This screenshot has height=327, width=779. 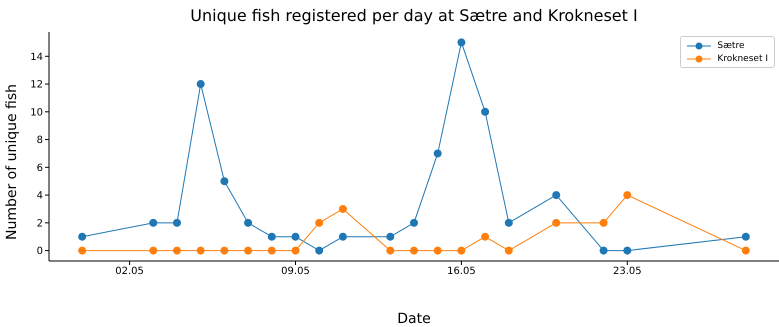 I want to click on y-tick-label: 12, so click(x=36, y=85).